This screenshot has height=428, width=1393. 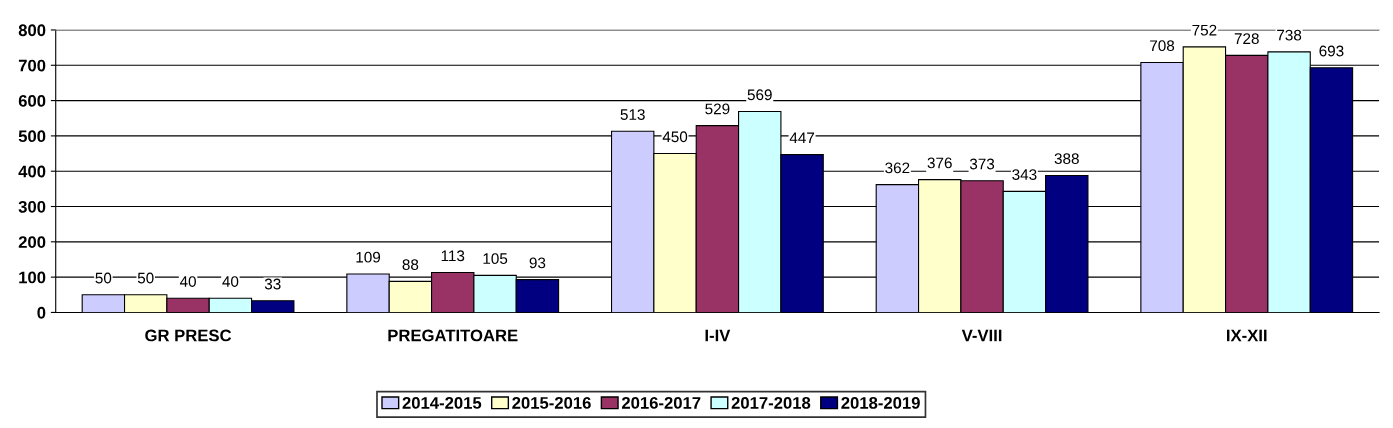 What do you see at coordinates (718, 335) in the screenshot?
I see `x-tick-label: I-IV` at bounding box center [718, 335].